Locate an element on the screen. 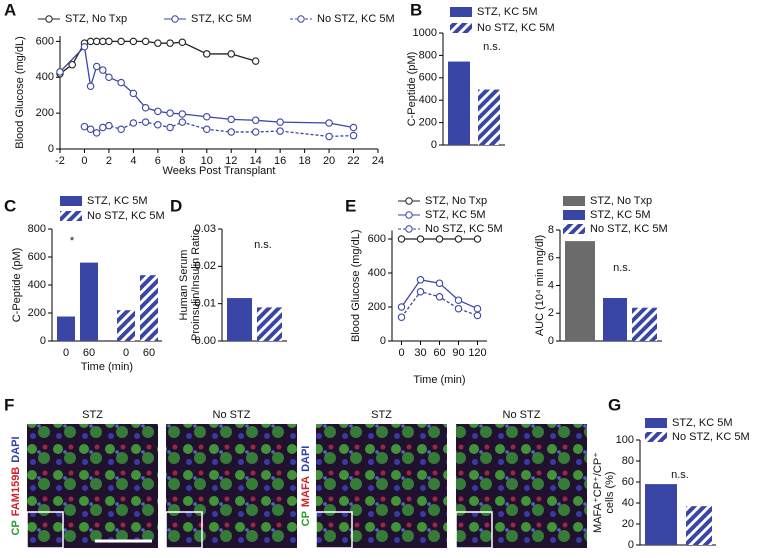 This screenshot has height=558, width=760. x-tick-label: 18 is located at coordinates (304, 161).